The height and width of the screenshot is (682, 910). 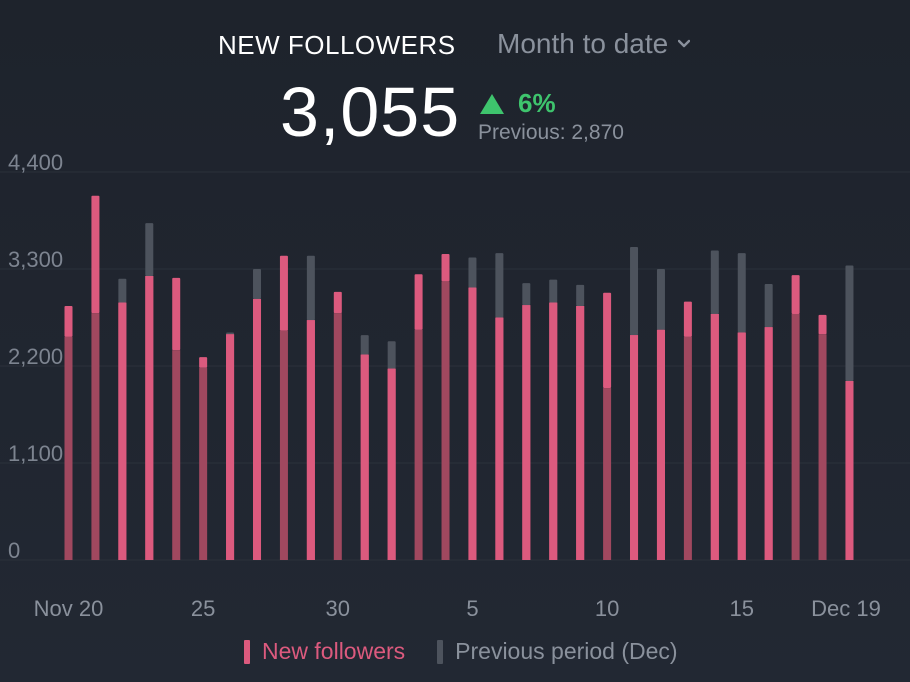 I want to click on x-tick-label: 30, so click(x=338, y=608).